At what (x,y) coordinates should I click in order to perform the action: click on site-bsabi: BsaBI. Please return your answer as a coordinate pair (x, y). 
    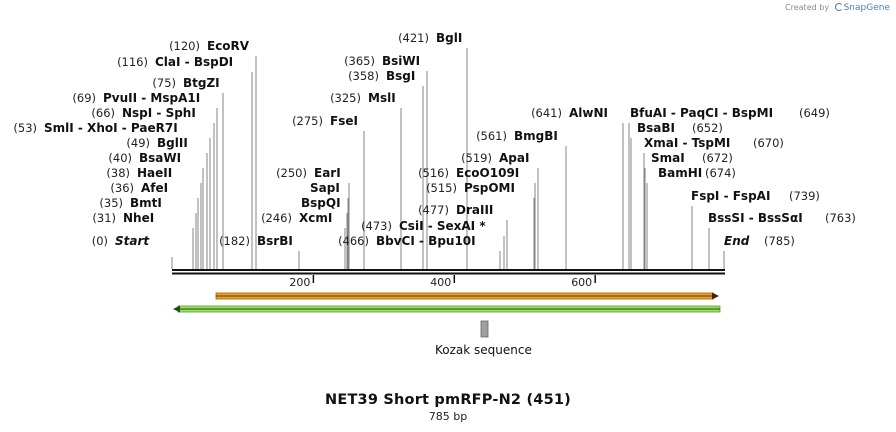
    Looking at the image, I should click on (656, 128).